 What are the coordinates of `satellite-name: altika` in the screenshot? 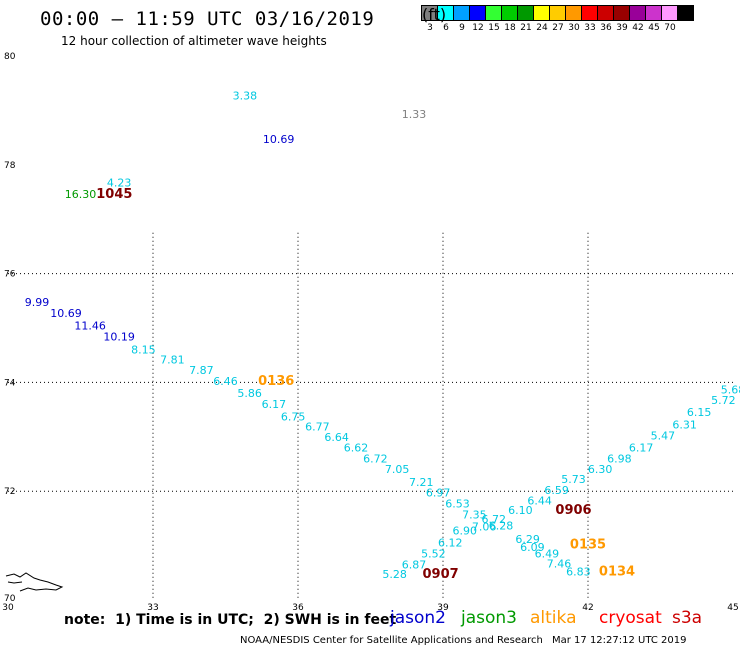 It's located at (553, 618).